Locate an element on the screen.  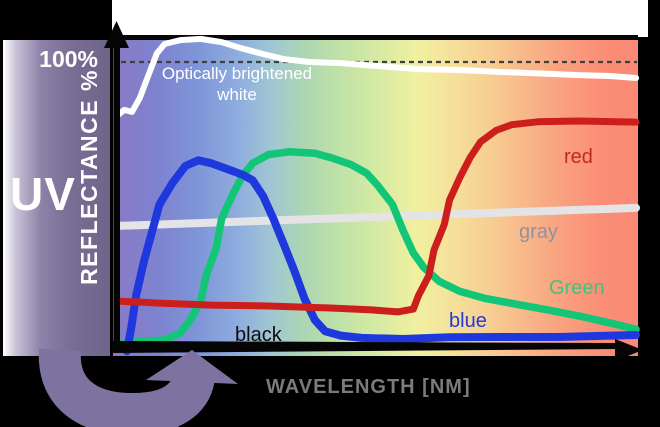
y-axis-arrowhead-icon is located at coordinates (116, 34).